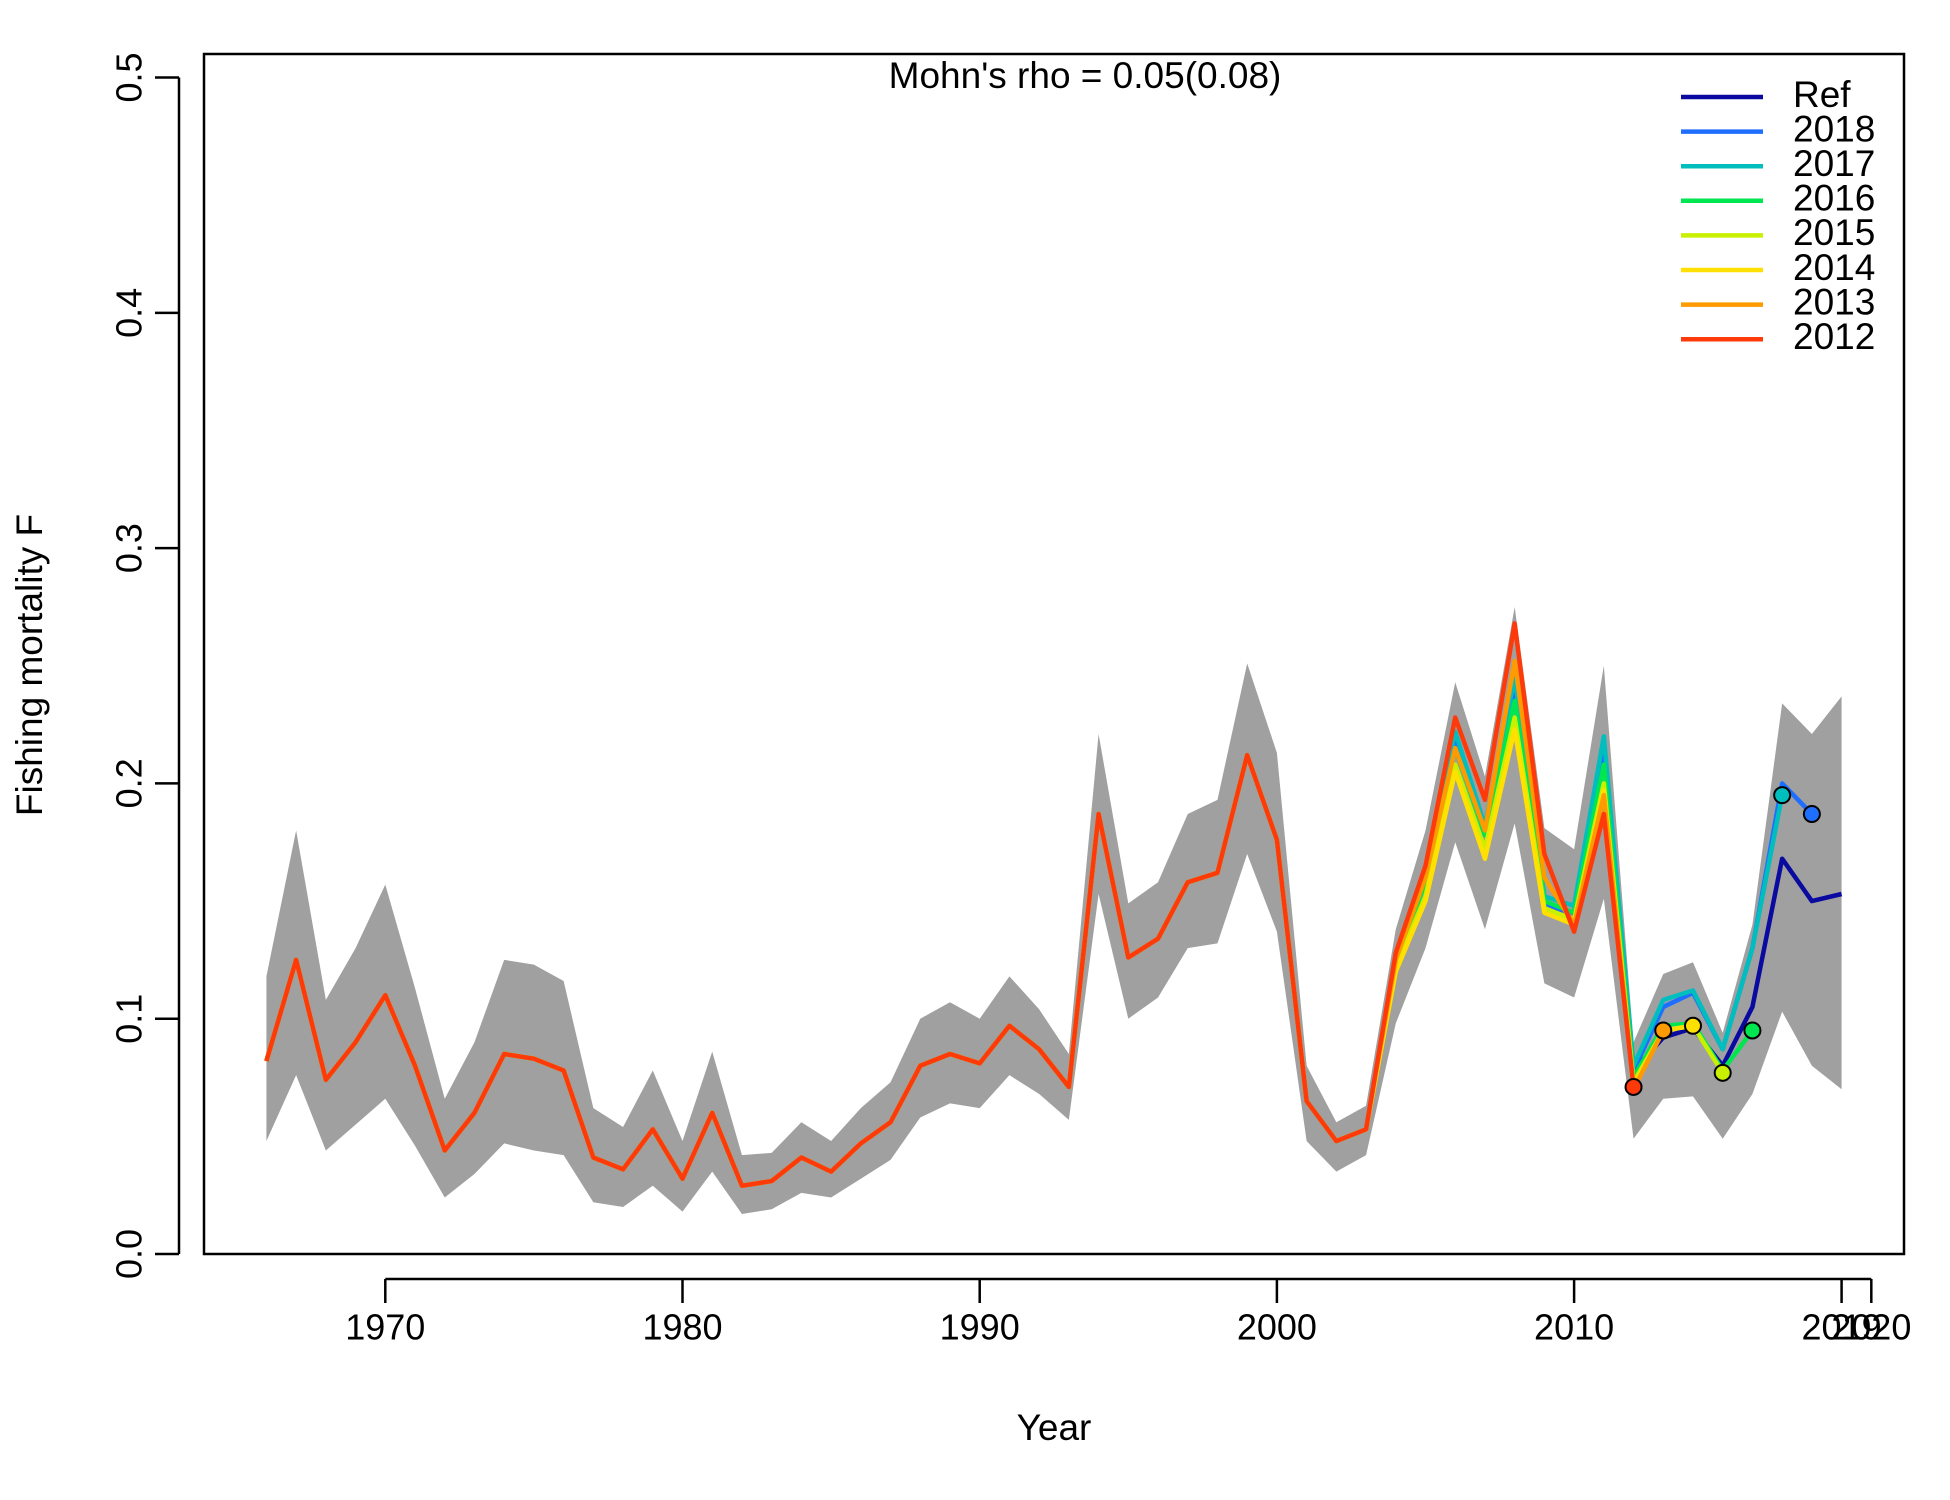 Image resolution: width=1950 pixels, height=1500 pixels. I want to click on x-tick-label: 2000, so click(1277, 1327).